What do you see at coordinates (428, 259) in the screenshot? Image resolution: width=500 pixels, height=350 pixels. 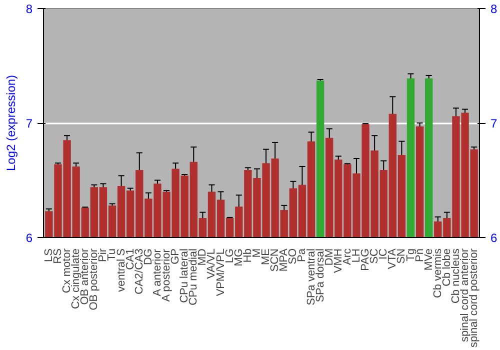 I see `x-tick-label: MVe` at bounding box center [428, 259].